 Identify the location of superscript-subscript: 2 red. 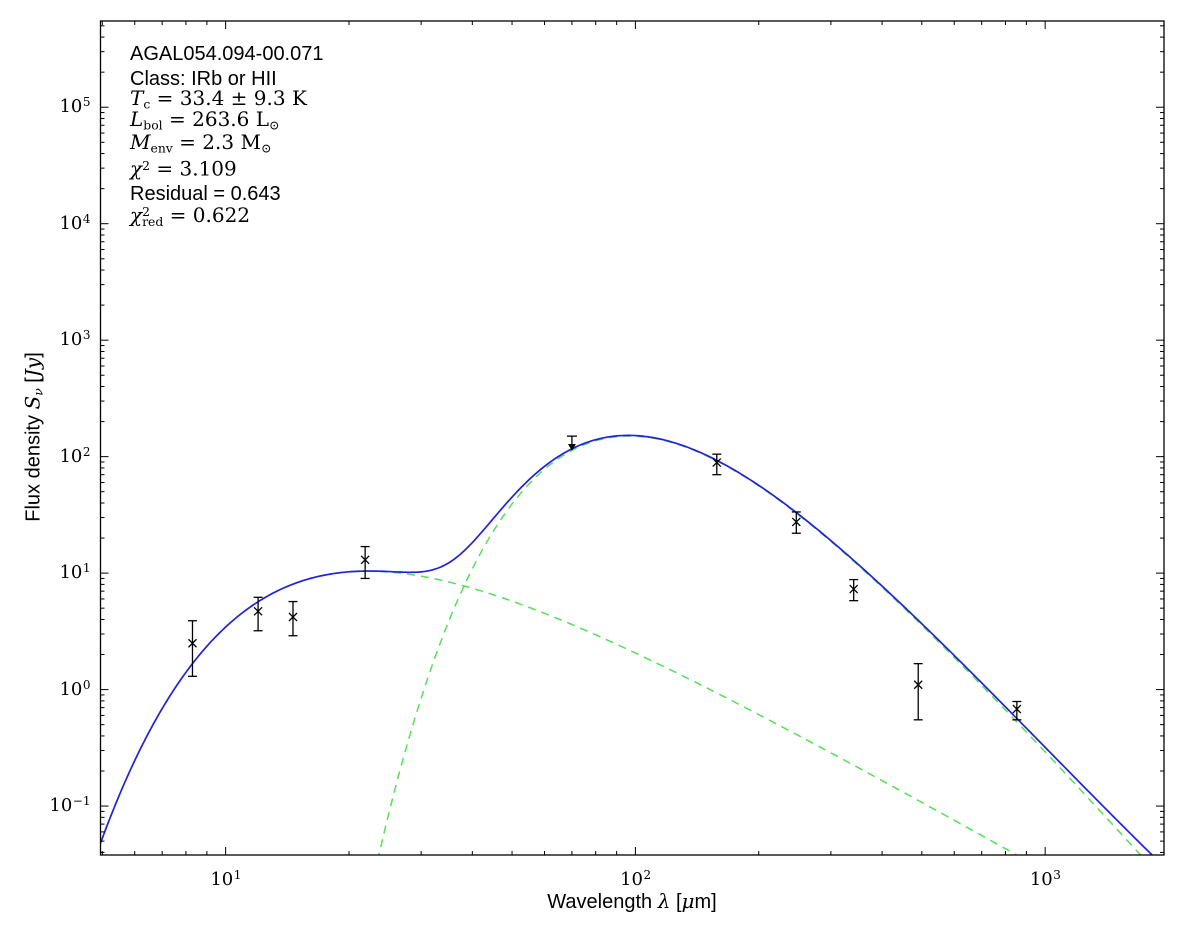
(153, 216).